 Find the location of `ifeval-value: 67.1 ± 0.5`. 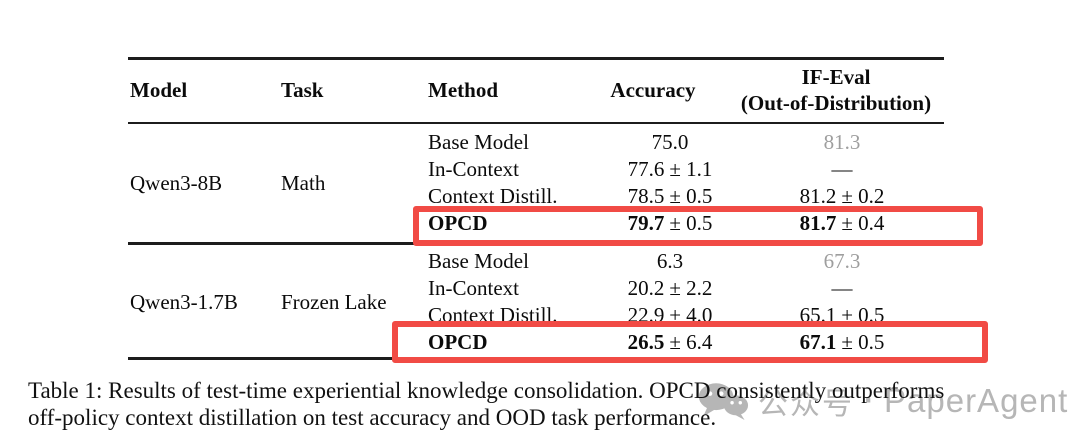

ifeval-value: 67.1 ± 0.5 is located at coordinates (842, 342).